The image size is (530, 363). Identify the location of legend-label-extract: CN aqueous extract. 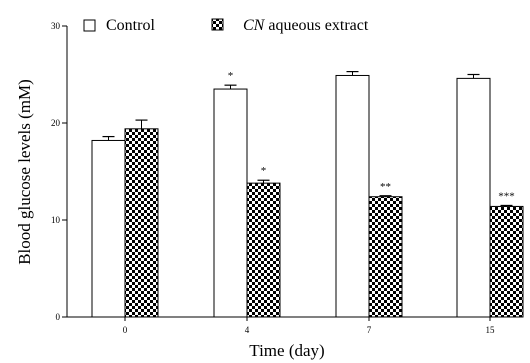
(306, 25).